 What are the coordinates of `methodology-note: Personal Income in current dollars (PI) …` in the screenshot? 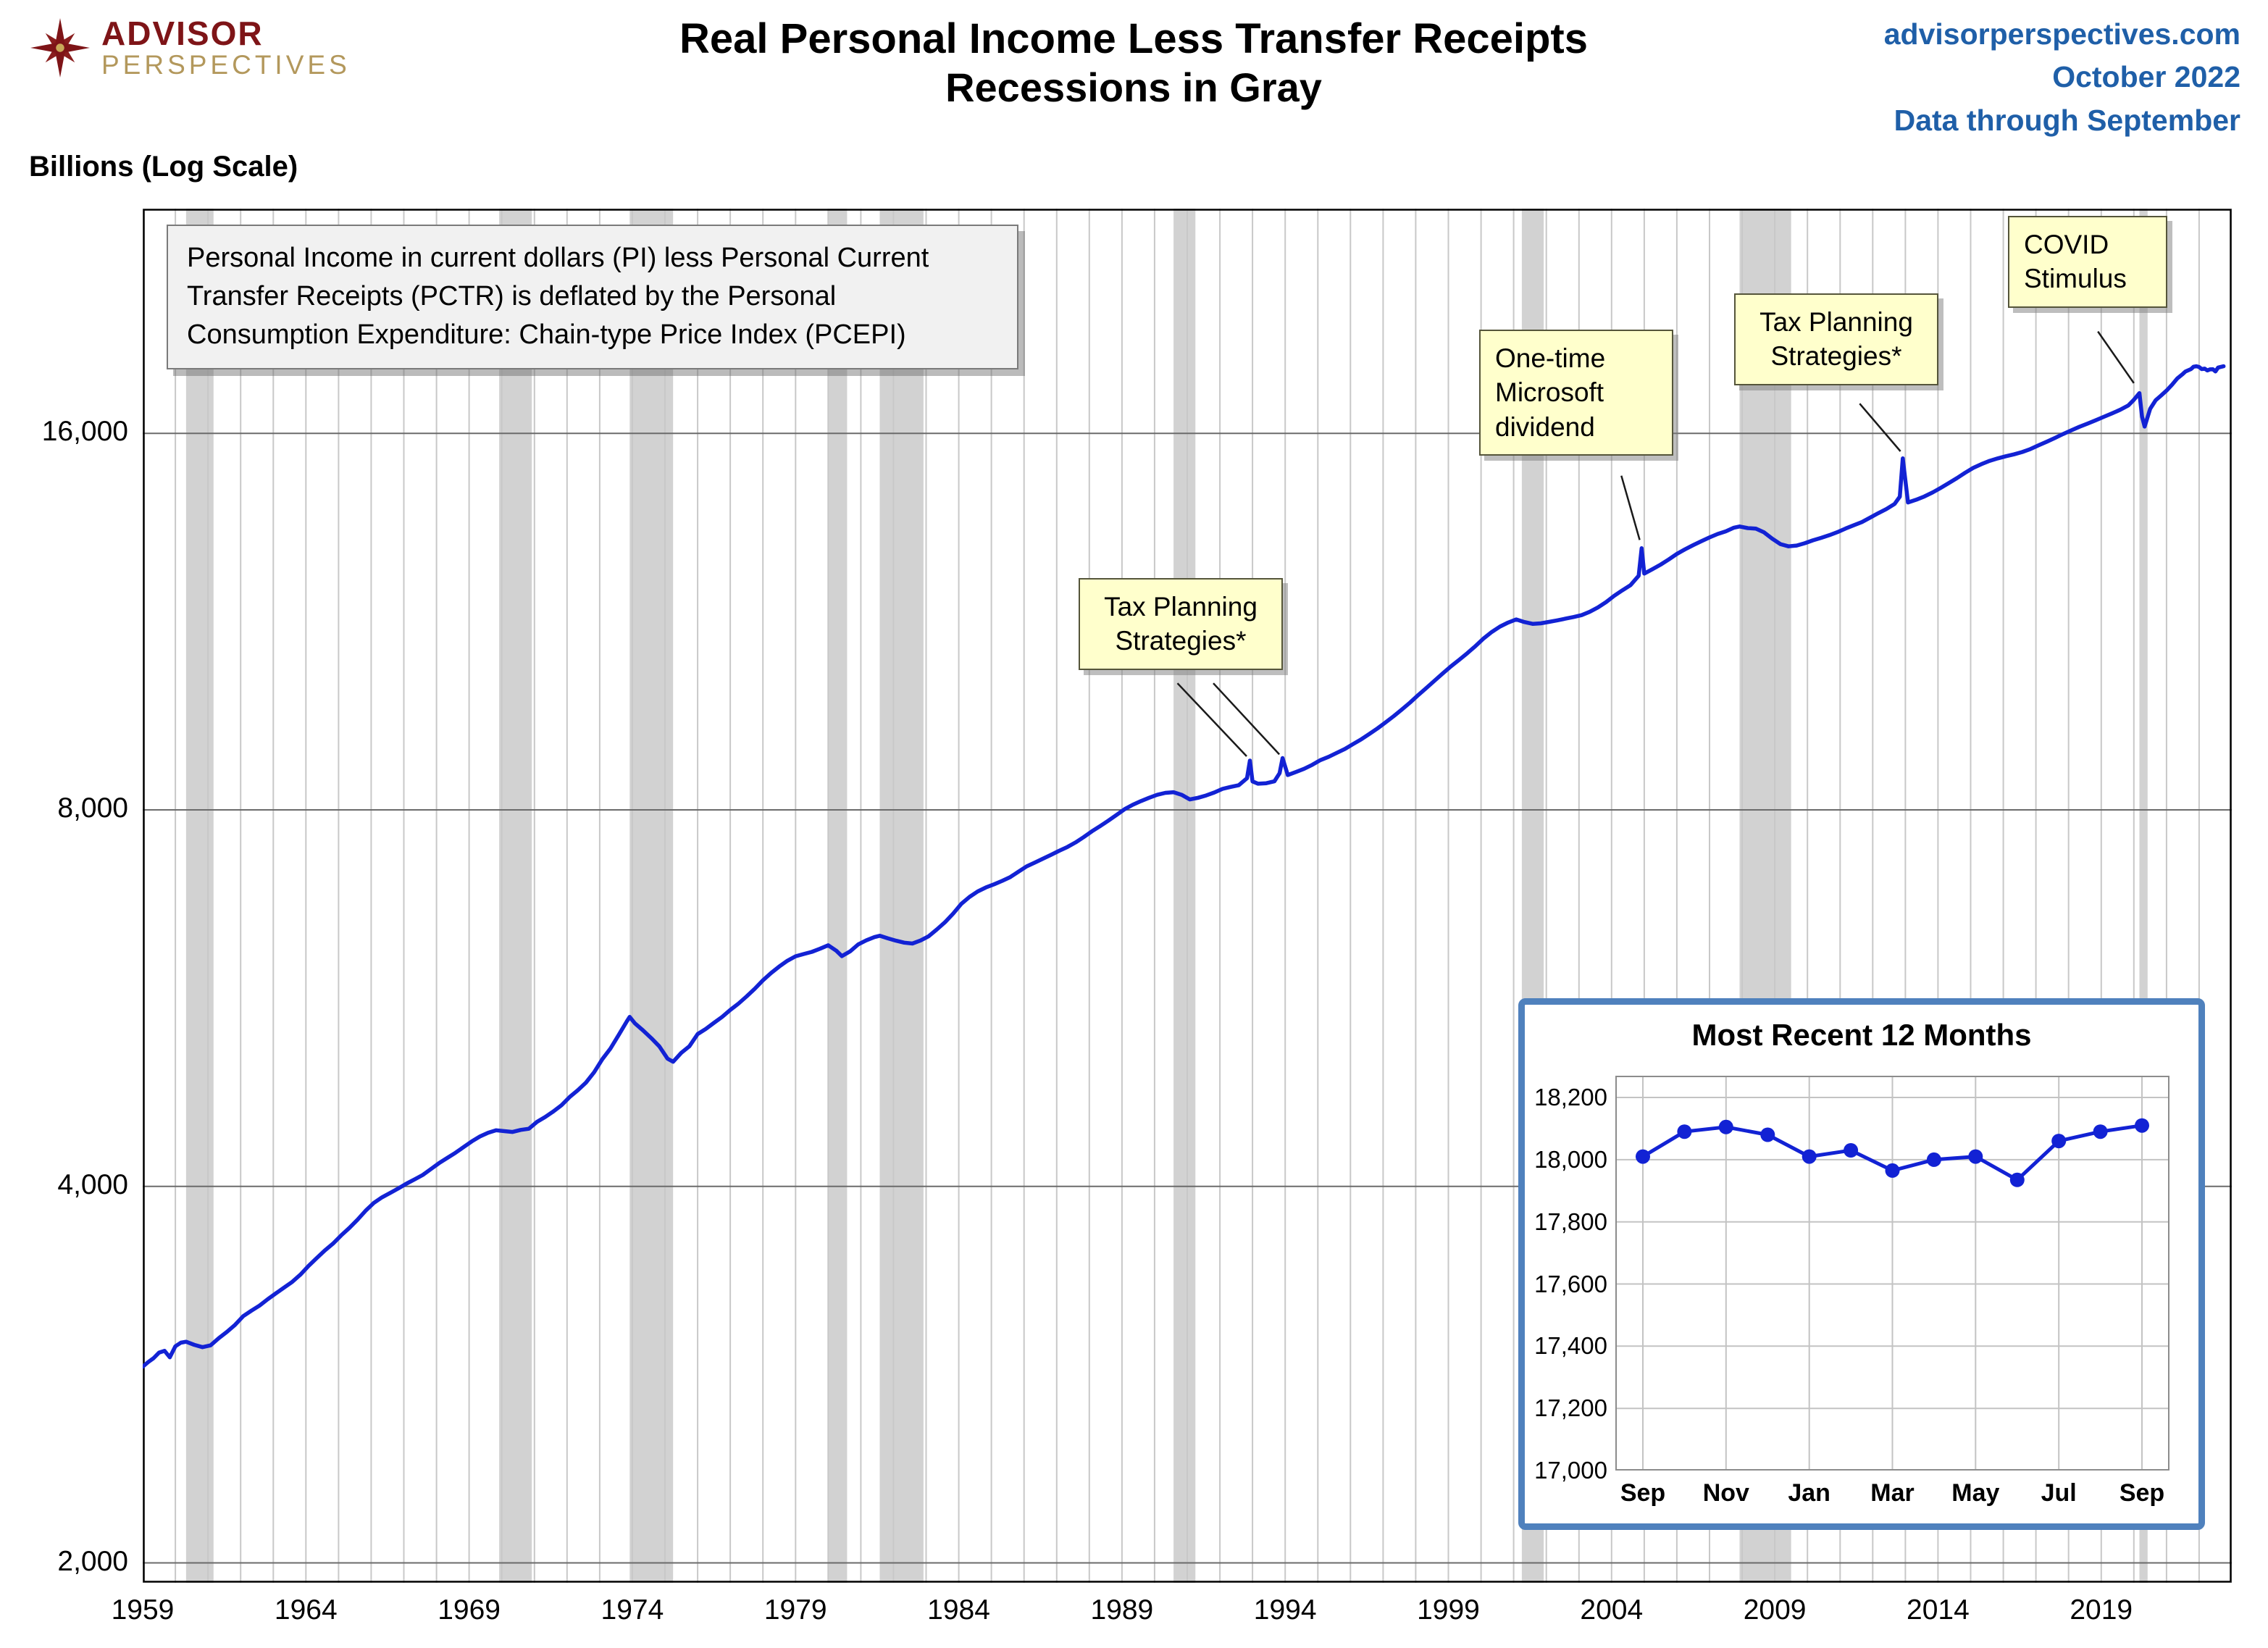 It's located at (593, 297).